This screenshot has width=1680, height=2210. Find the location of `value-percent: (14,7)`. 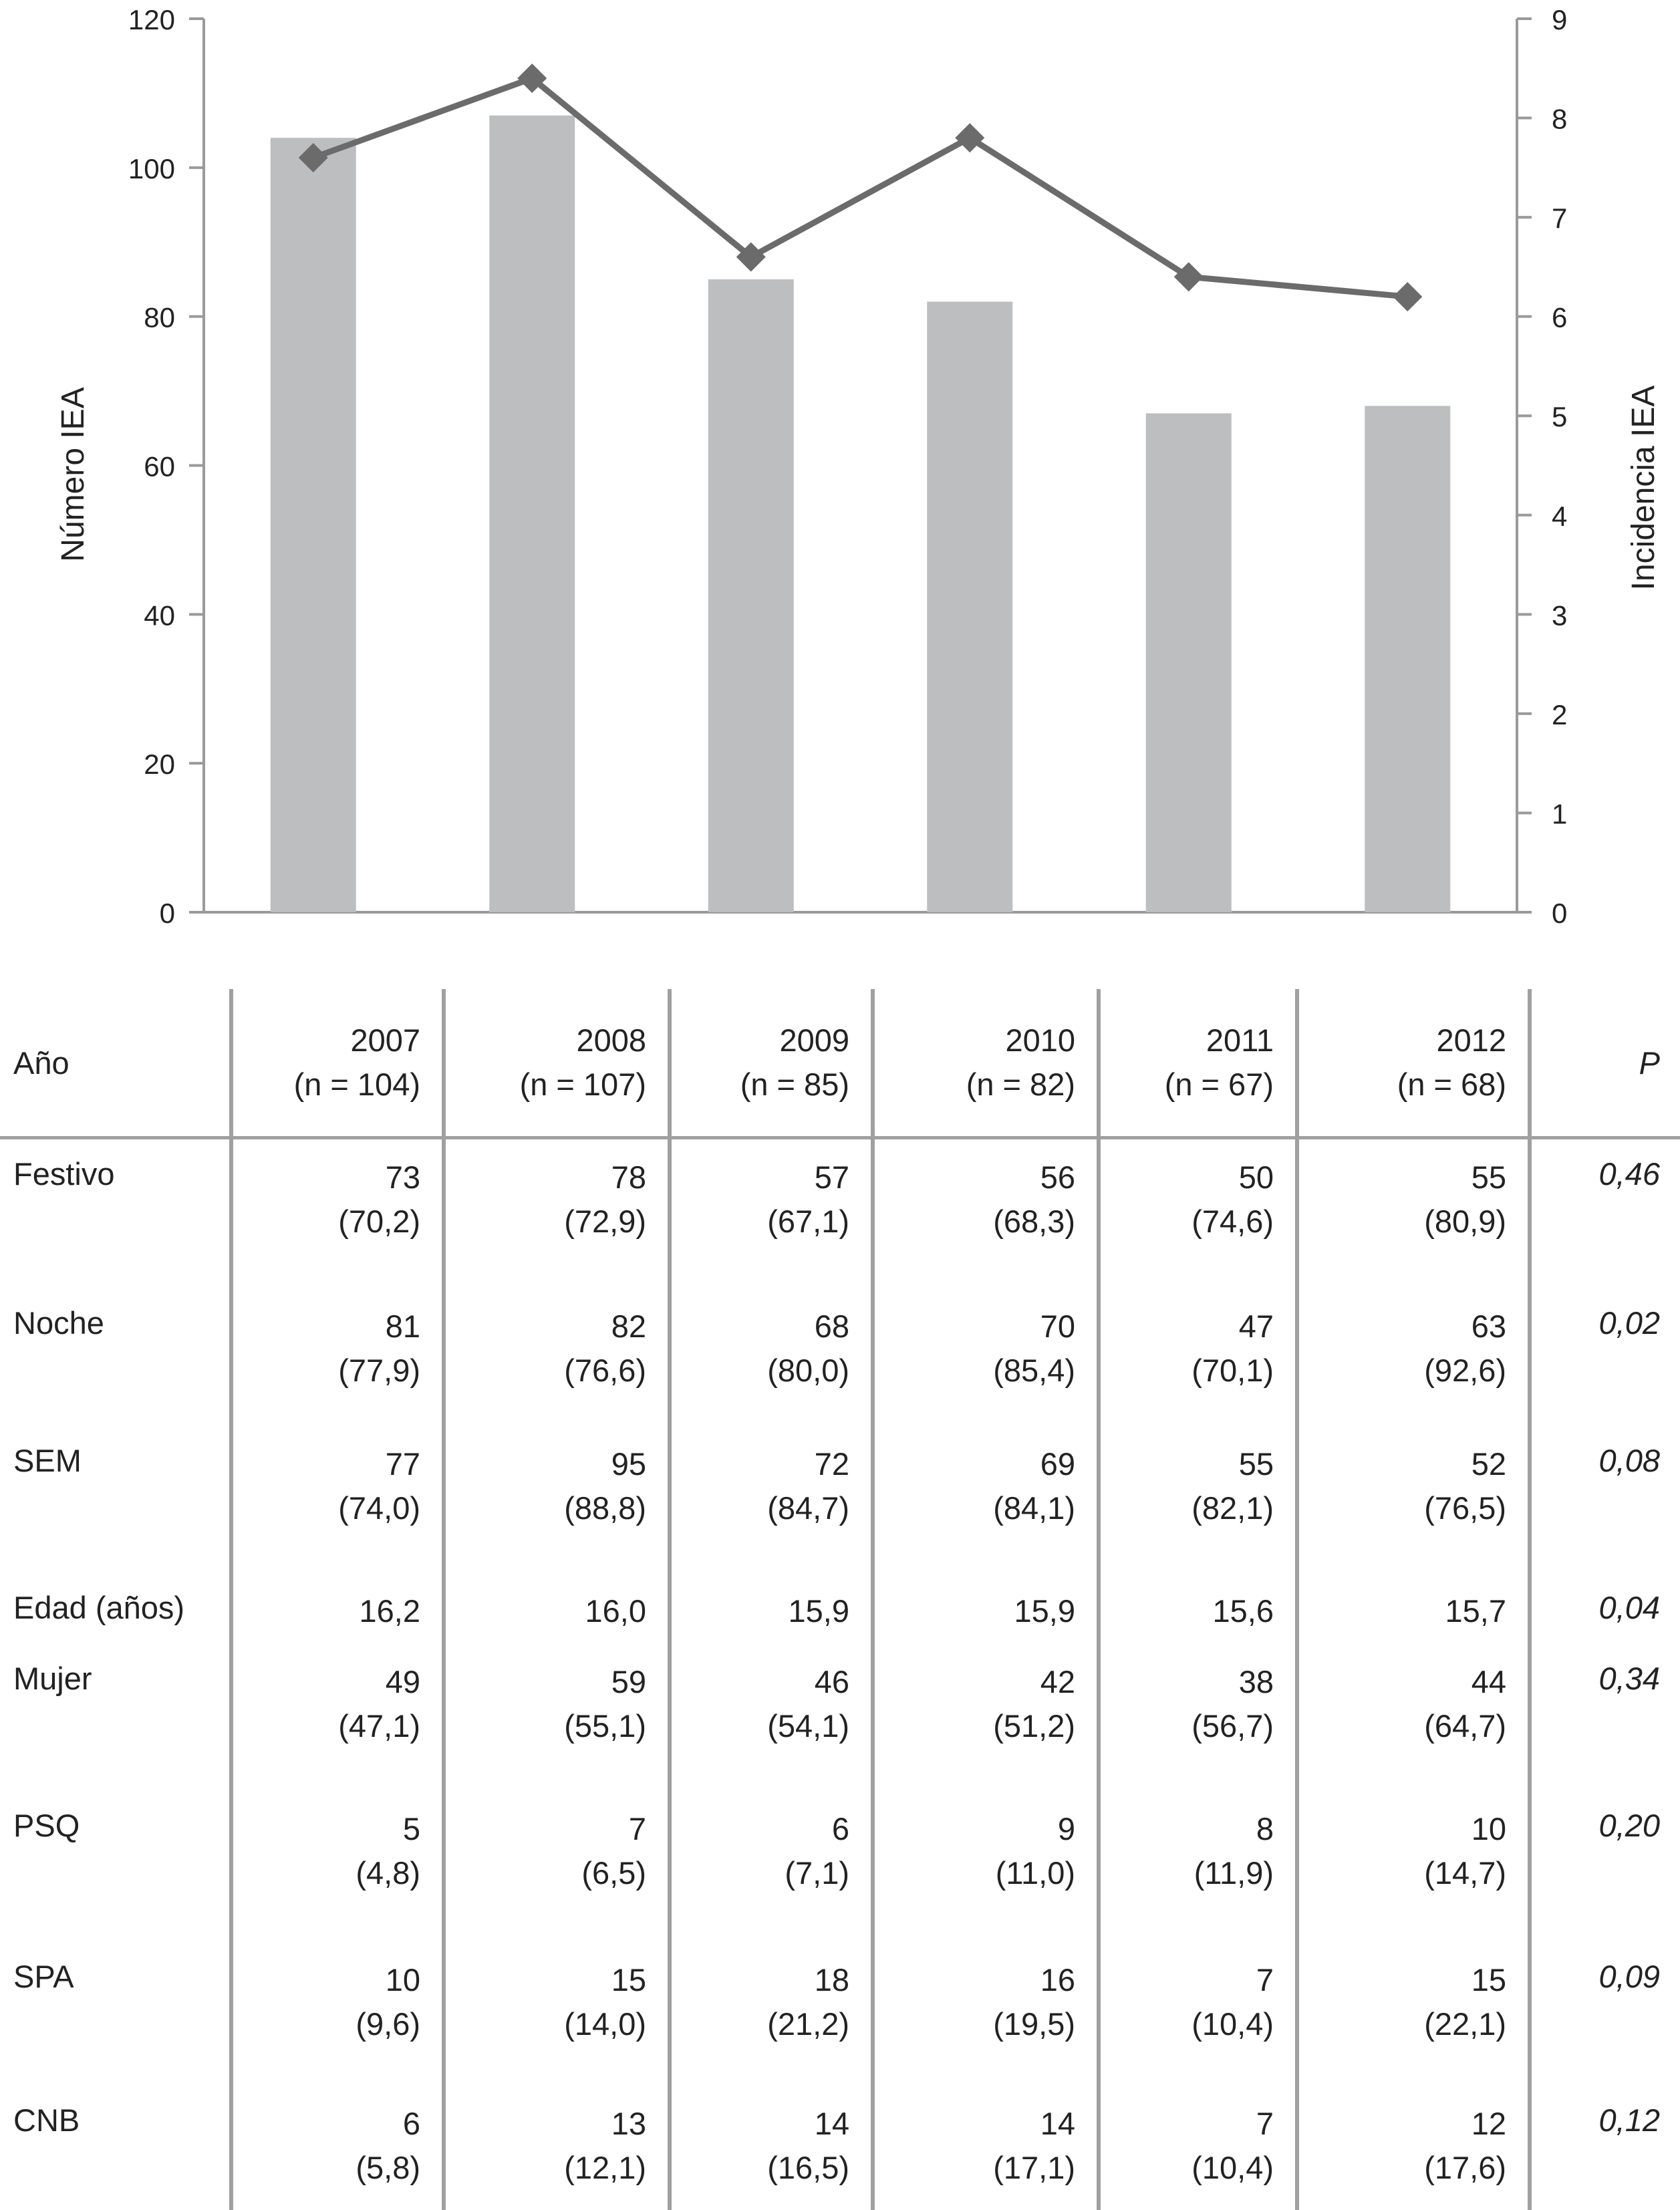

value-percent: (14,7) is located at coordinates (1465, 1873).